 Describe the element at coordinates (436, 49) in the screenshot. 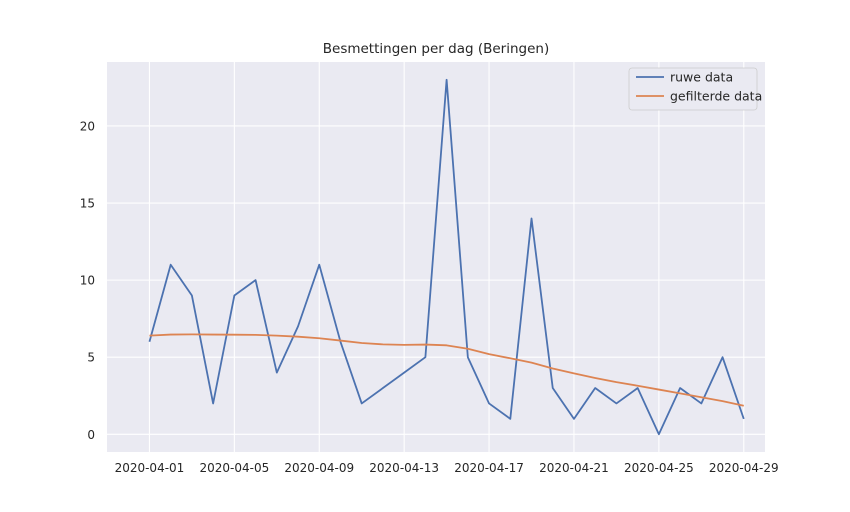

I see `chart-title: Besmettingen per dag (Beringen)` at that location.